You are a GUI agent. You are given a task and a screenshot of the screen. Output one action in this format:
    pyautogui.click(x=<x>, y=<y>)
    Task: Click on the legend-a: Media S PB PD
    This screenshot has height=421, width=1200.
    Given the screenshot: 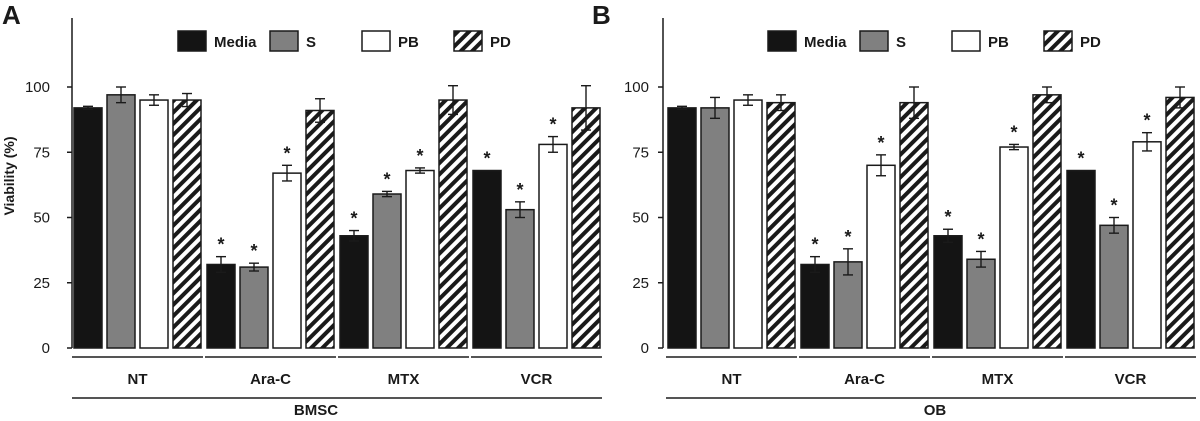 What is the action you would take?
    pyautogui.click(x=344, y=41)
    